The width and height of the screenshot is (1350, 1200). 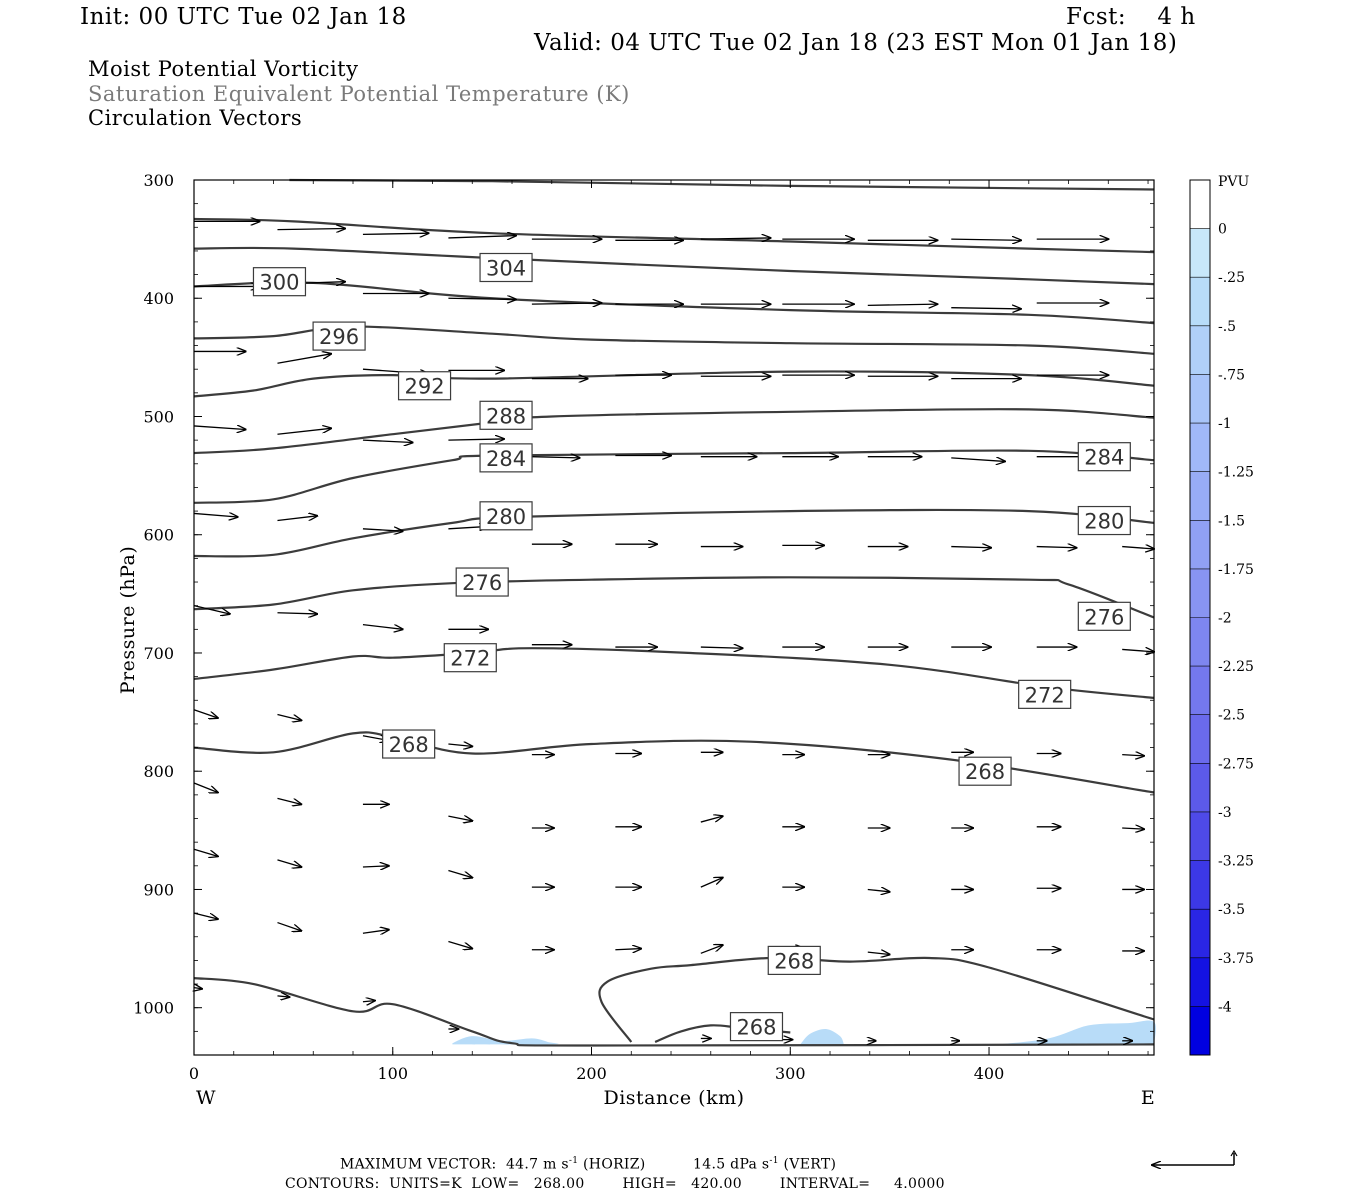 What do you see at coordinates (1227, 327) in the screenshot?
I see `colorbar-label: -.5` at bounding box center [1227, 327].